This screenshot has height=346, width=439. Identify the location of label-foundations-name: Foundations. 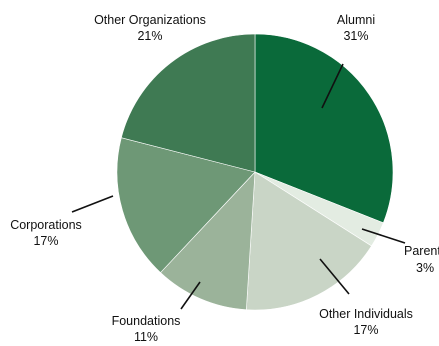
(146, 321).